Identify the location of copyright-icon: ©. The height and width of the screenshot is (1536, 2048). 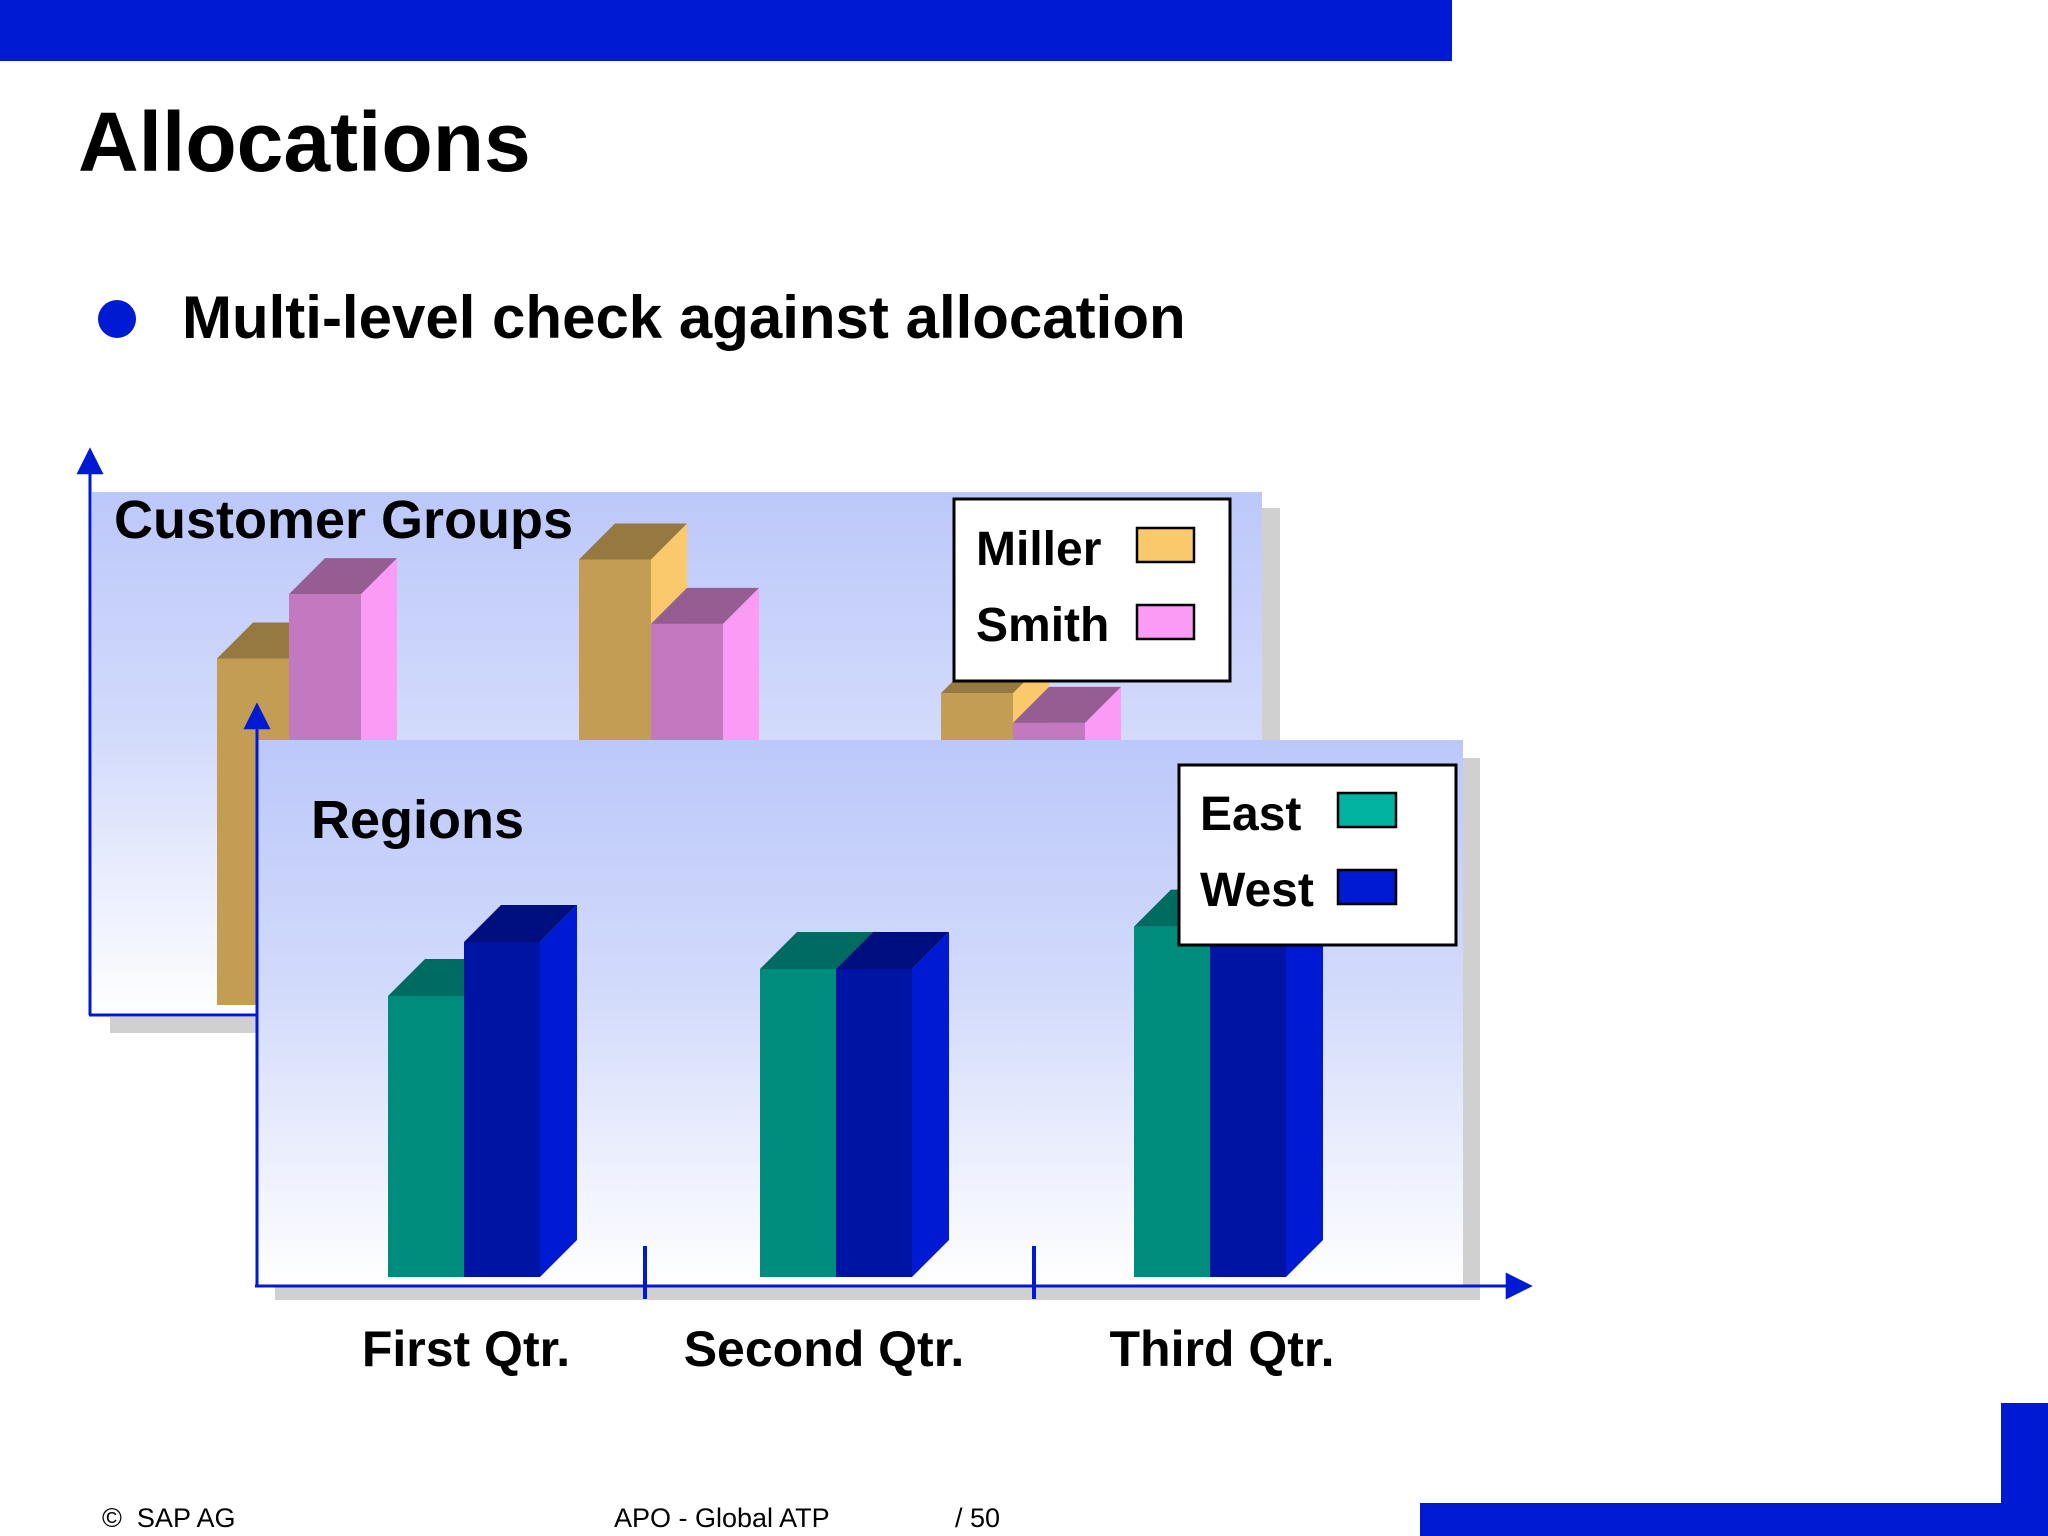
(112, 1518).